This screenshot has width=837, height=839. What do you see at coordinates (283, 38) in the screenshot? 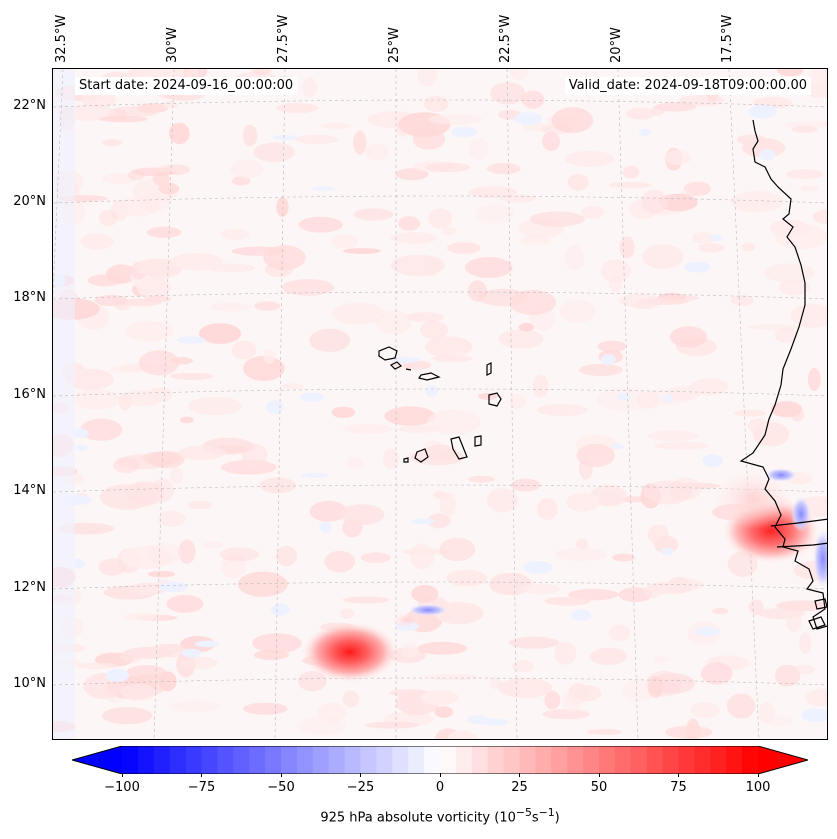
I see `lon-label: 27.5°W` at bounding box center [283, 38].